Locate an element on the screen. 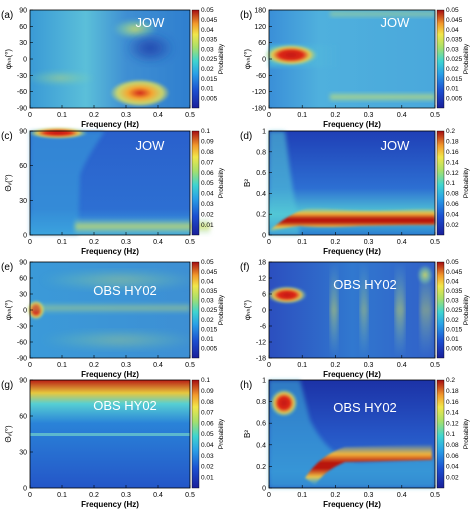 The width and height of the screenshot is (474, 509). panel-letter: (a) is located at coordinates (7, 15).